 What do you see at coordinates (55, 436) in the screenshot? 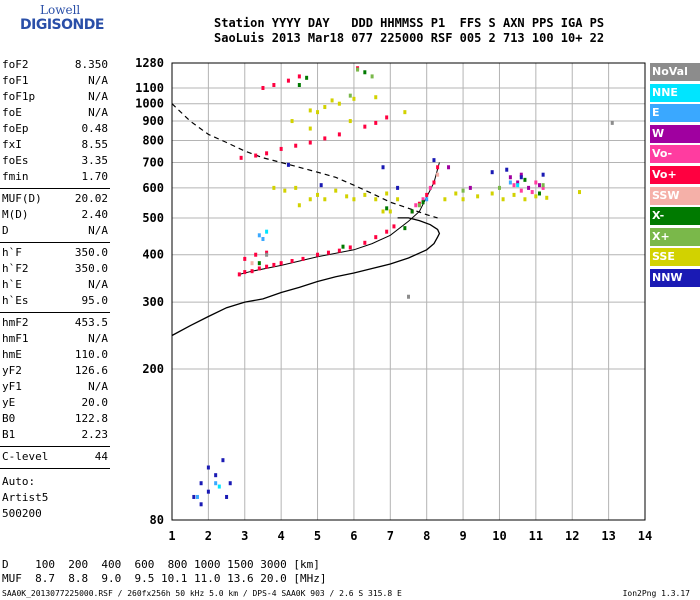
I see `param-row: B1 2.23` at bounding box center [55, 436].